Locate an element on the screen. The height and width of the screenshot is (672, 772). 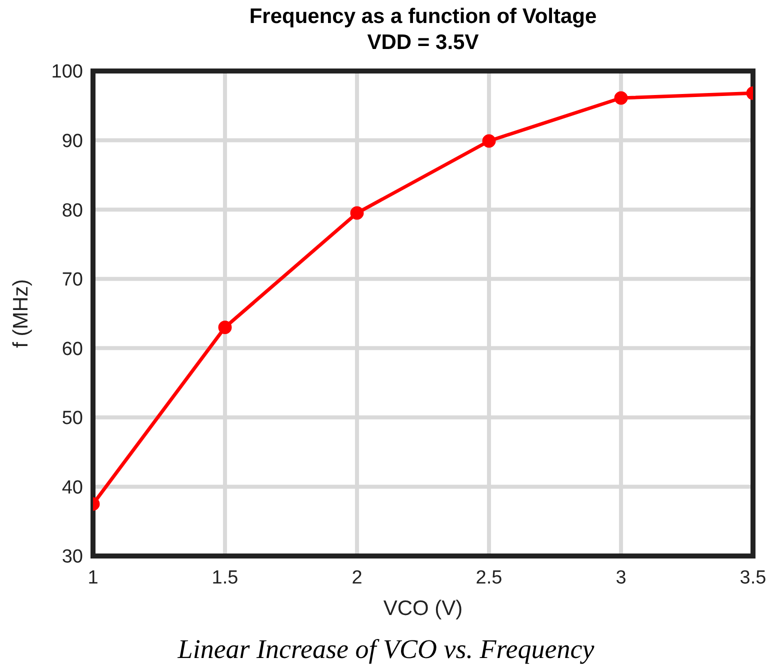
x-tick-label: 3 is located at coordinates (621, 577).